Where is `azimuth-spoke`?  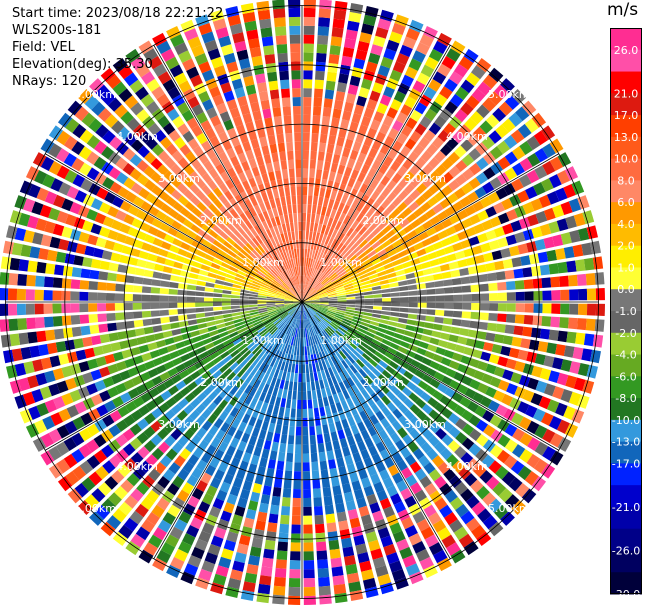
azimuth-spoke is located at coordinates (376, 430).